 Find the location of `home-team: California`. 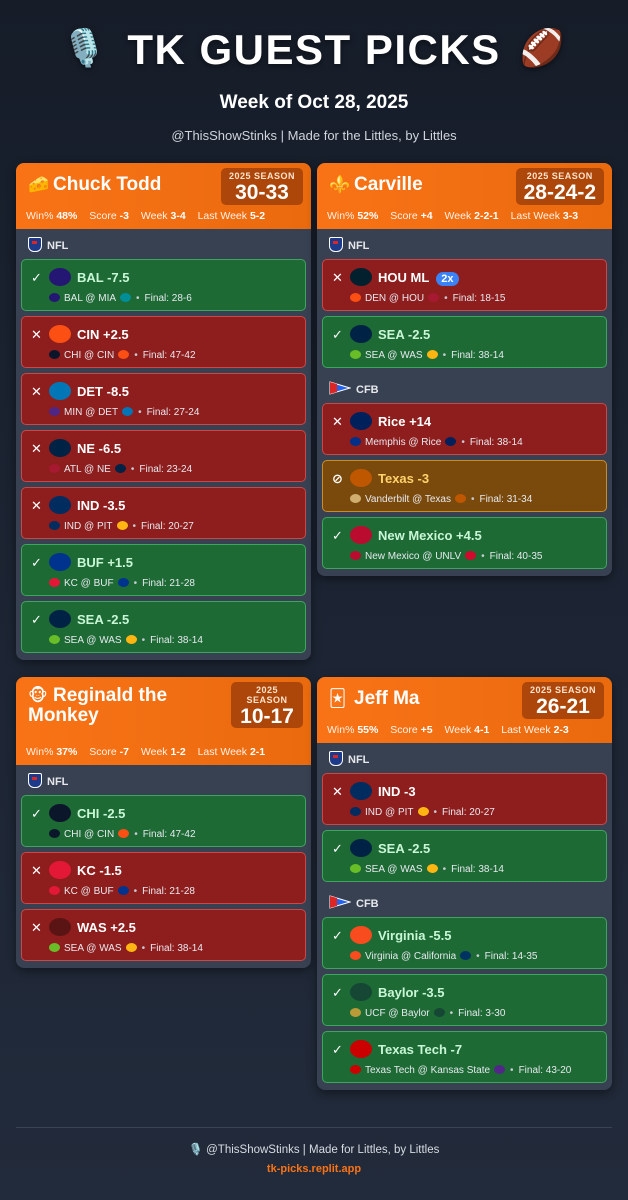

home-team: California is located at coordinates (435, 956).